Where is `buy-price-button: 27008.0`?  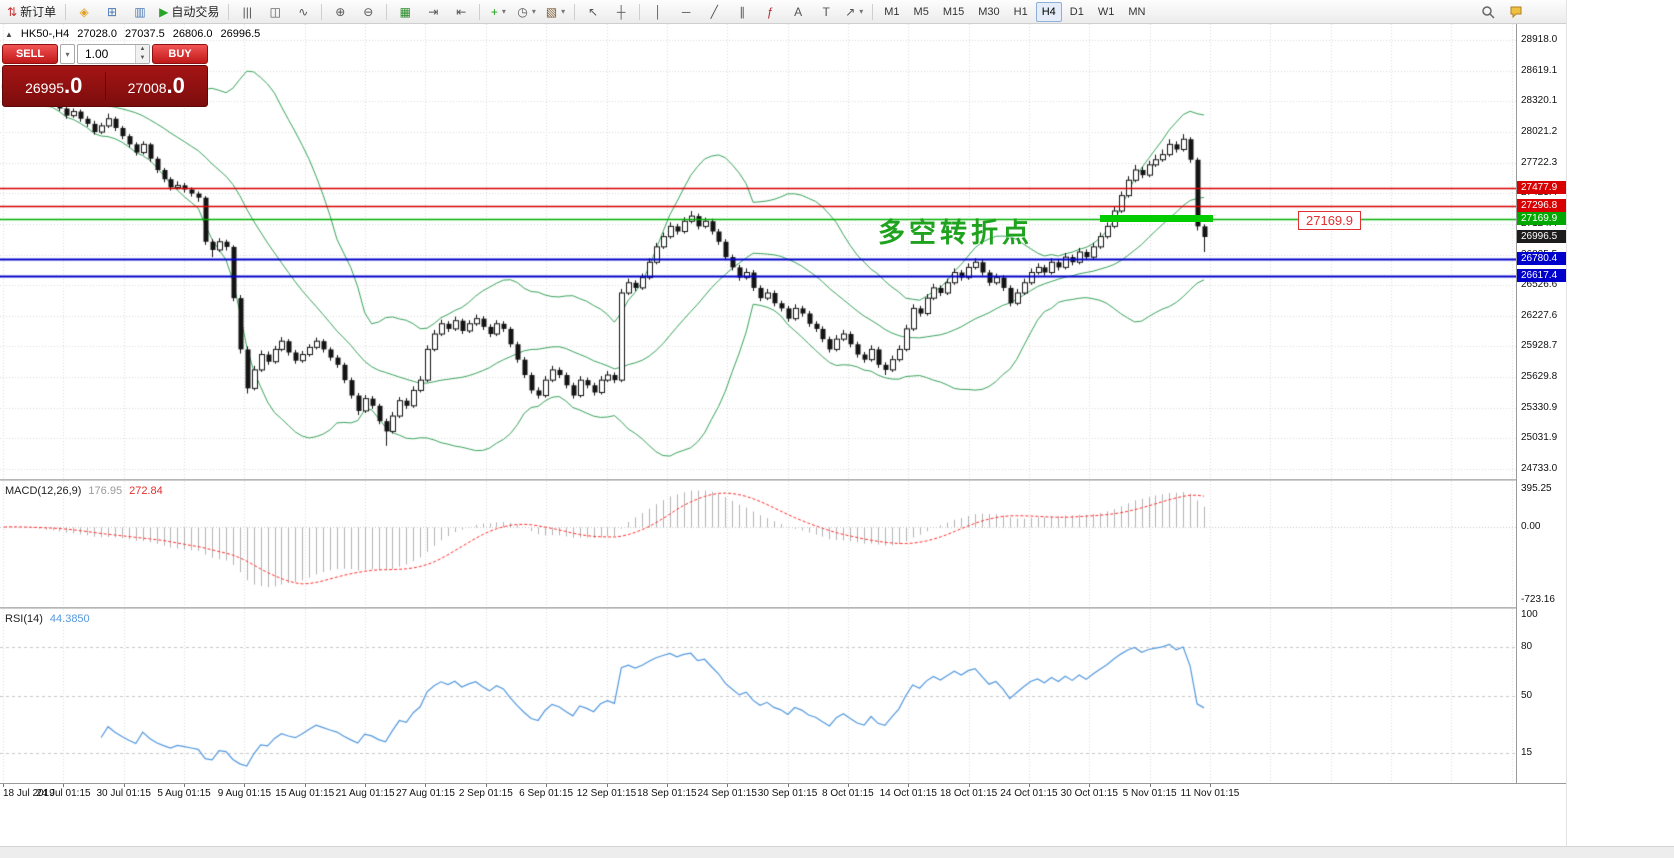 buy-price-button: 27008.0 is located at coordinates (157, 86).